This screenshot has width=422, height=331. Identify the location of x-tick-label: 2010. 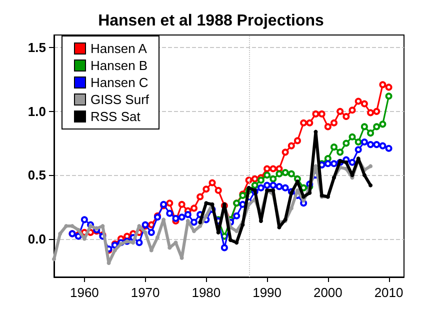
(389, 292).